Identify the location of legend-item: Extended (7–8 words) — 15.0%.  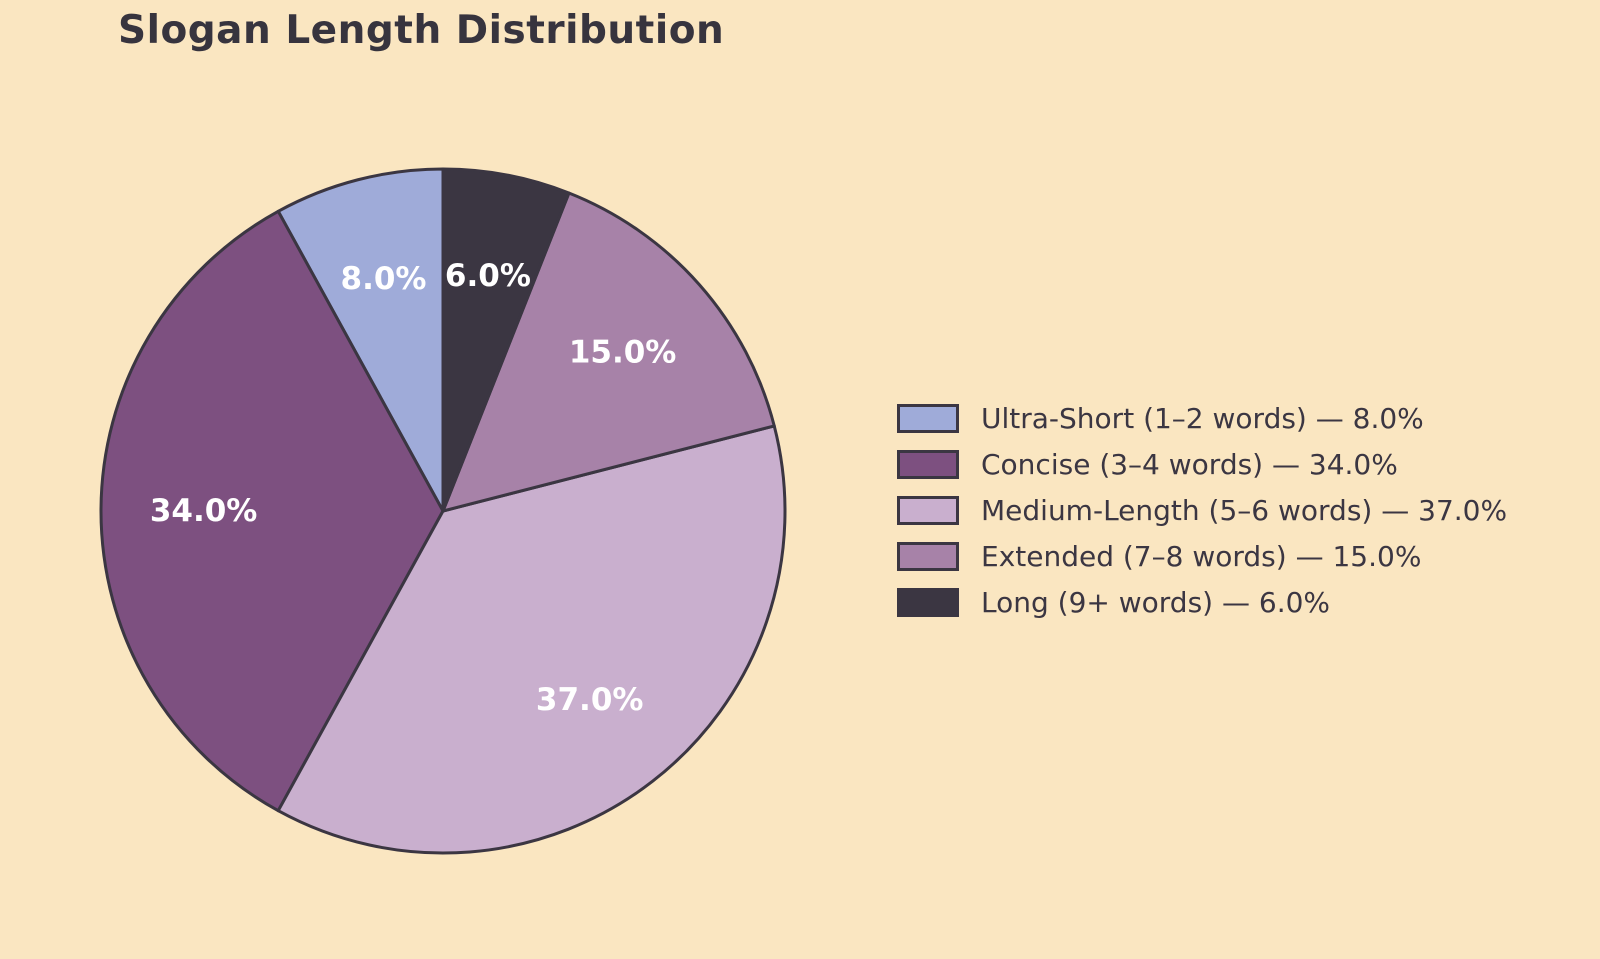
(1202, 556).